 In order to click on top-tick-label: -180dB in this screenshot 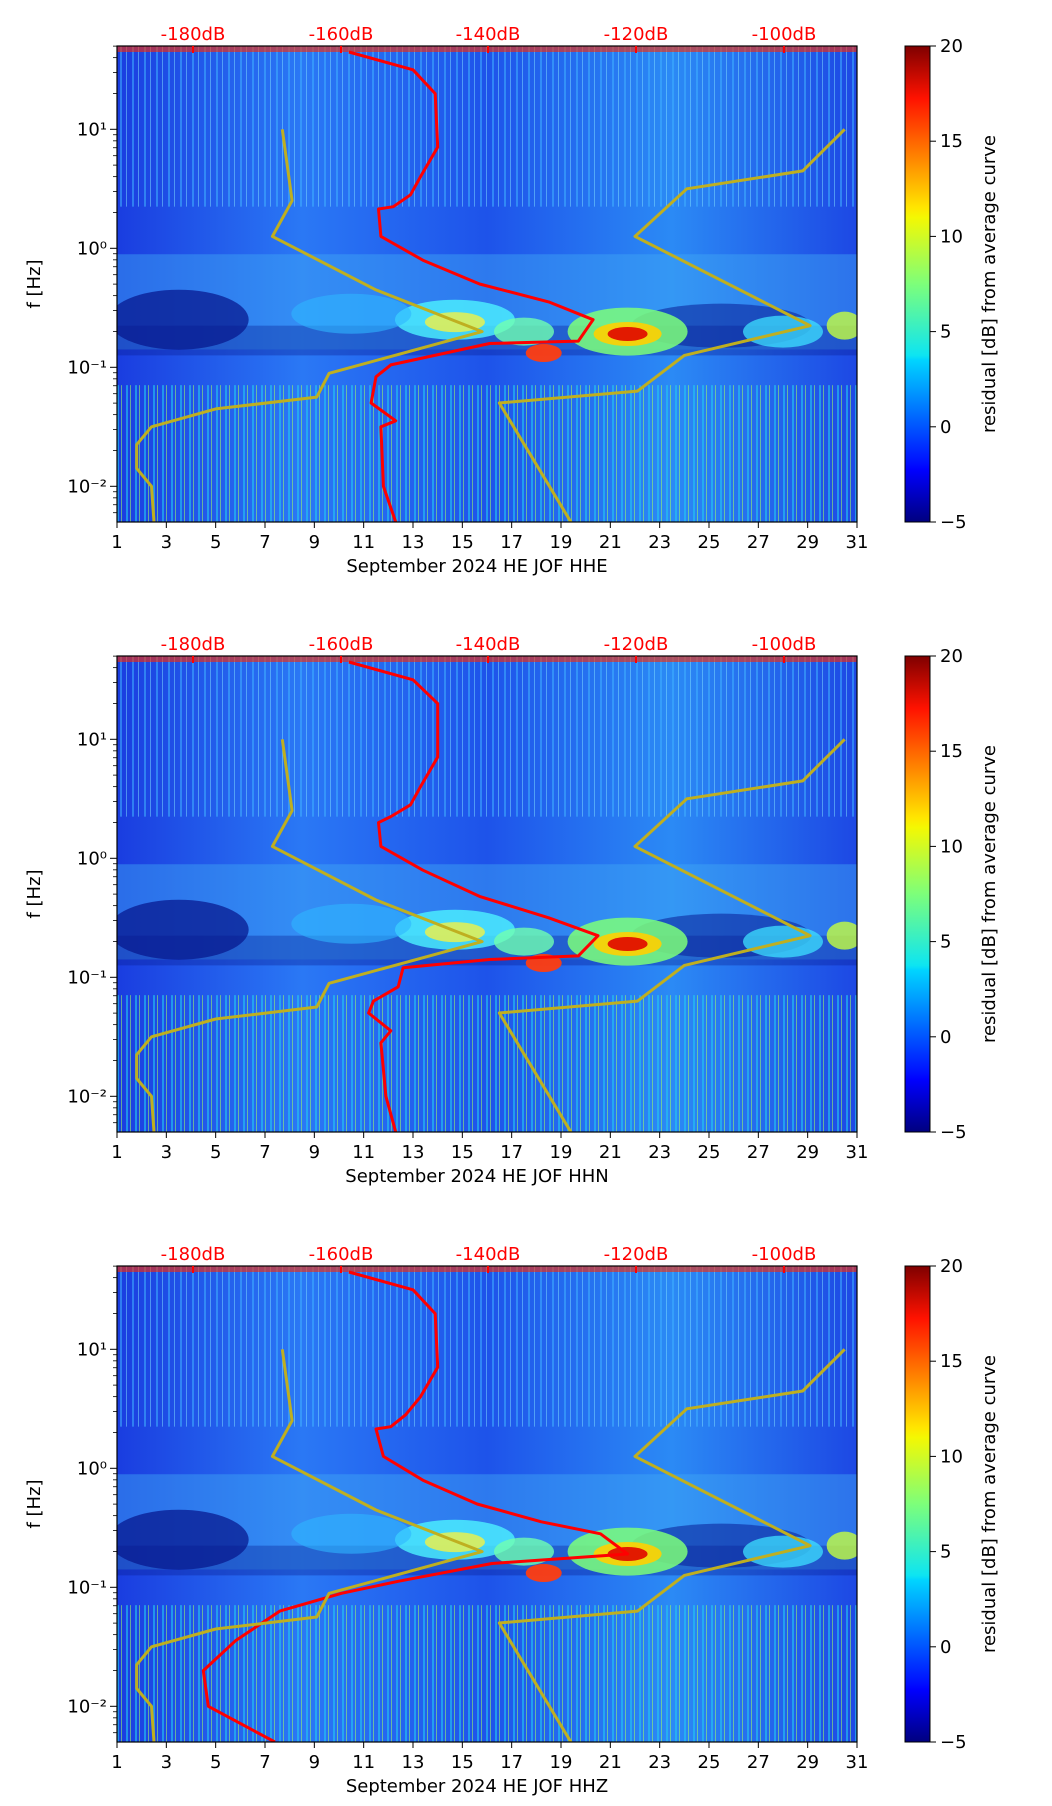, I will do `click(193, 644)`.